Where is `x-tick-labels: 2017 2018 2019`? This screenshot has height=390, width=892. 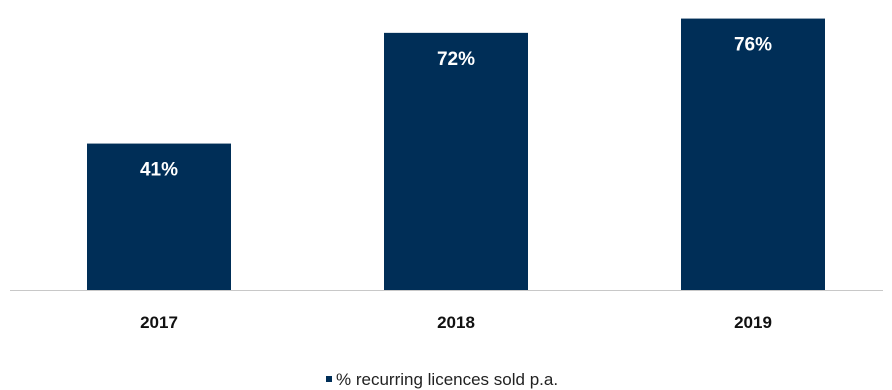
x-tick-labels: 2017 2018 2019 is located at coordinates (456, 322).